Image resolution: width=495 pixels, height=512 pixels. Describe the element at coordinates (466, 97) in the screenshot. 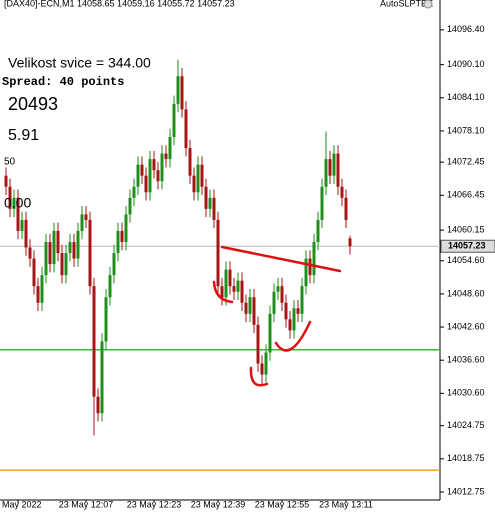

I see `y-tick-label: 14084.10` at that location.